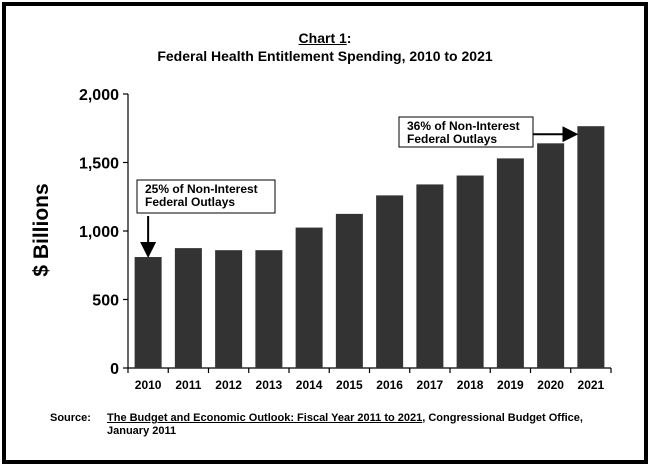 The image size is (650, 466). I want to click on chart-title-colon: :, so click(349, 38).